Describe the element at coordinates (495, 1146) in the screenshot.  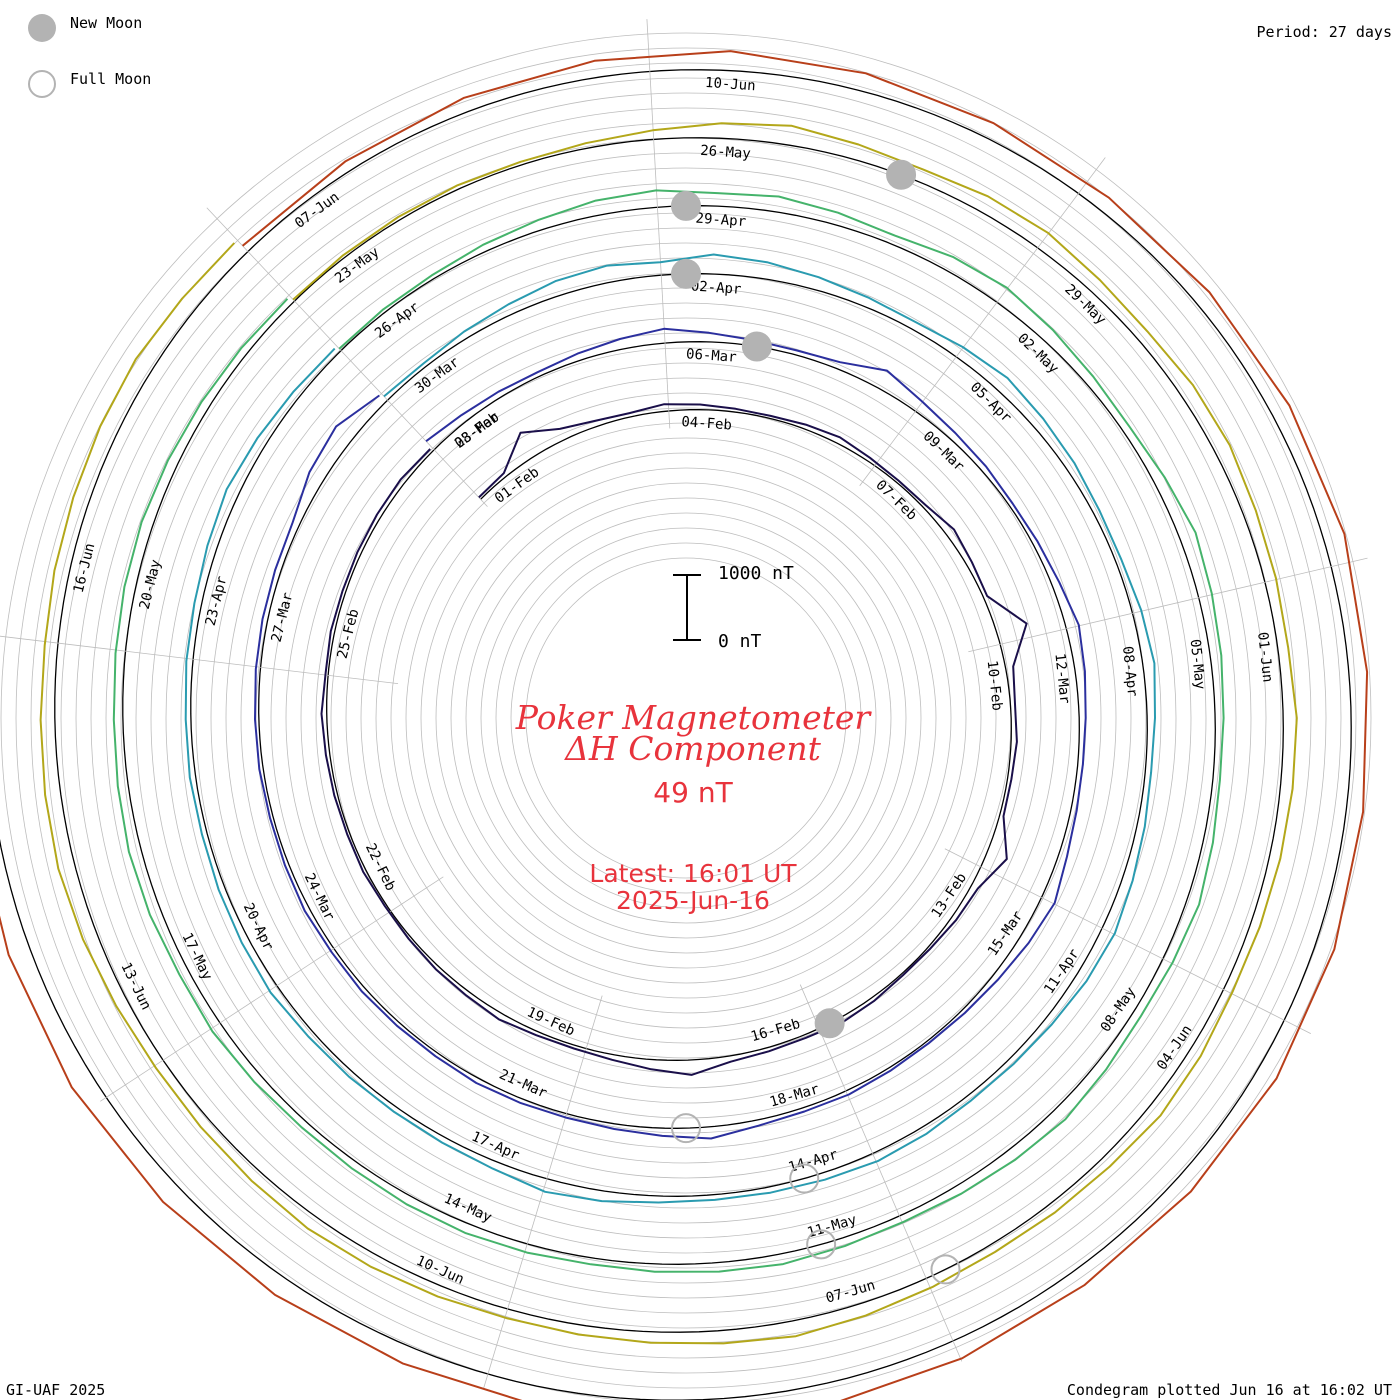
I see `date-tick-label: 17-Apr` at that location.